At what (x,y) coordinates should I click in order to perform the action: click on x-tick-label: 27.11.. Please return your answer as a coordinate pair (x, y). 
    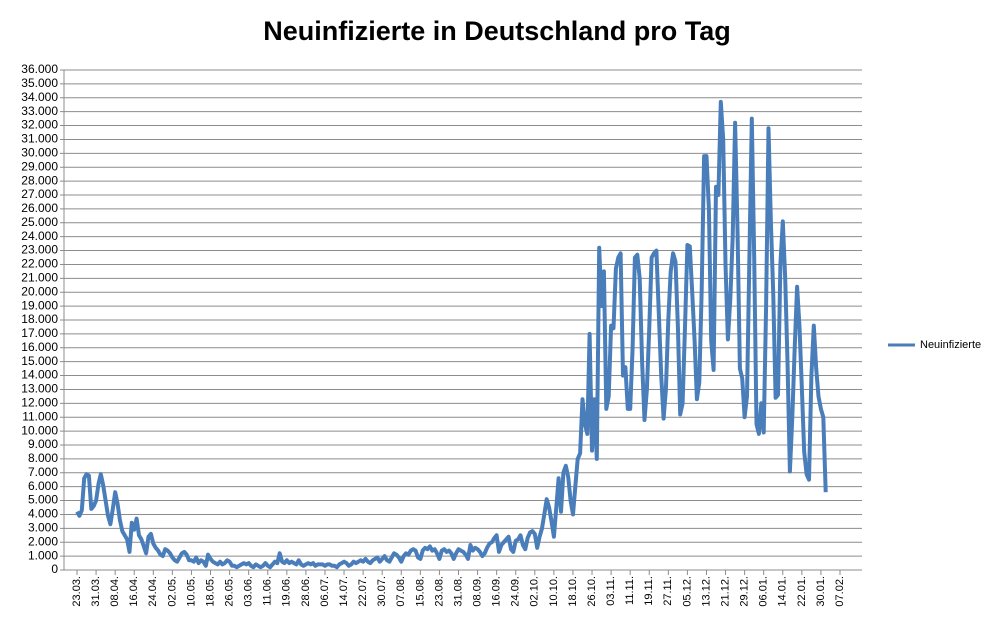
    Looking at the image, I should click on (668, 591).